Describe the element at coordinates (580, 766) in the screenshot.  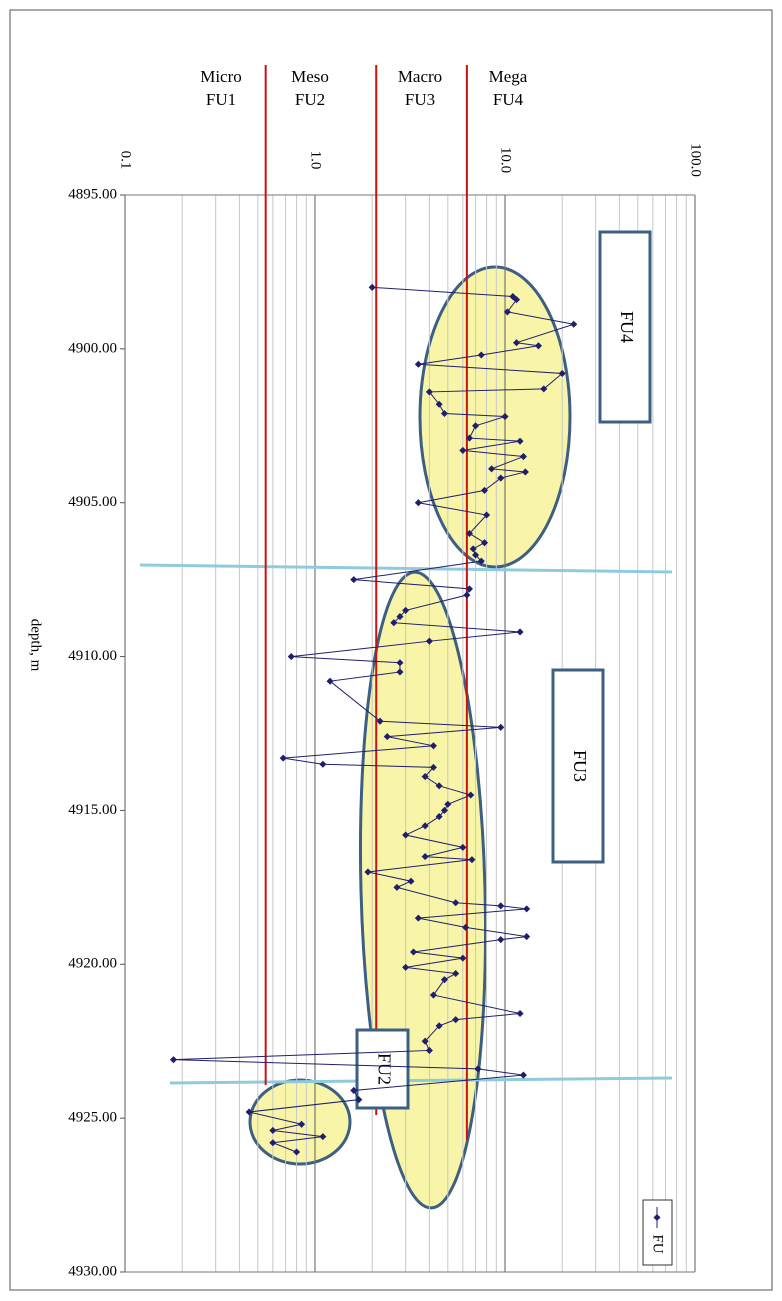
I see `annotation-label: FU3` at that location.